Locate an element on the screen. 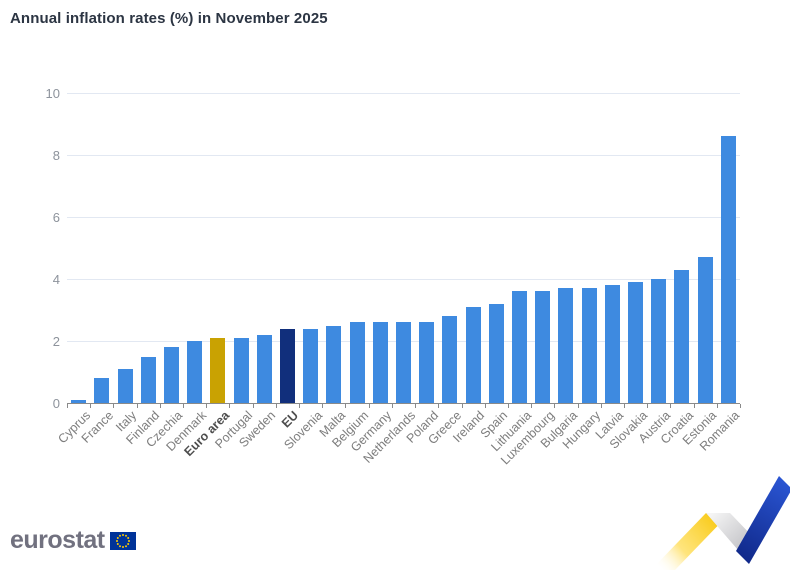 The image size is (790, 578). bar-bulgaria is located at coordinates (566, 345).